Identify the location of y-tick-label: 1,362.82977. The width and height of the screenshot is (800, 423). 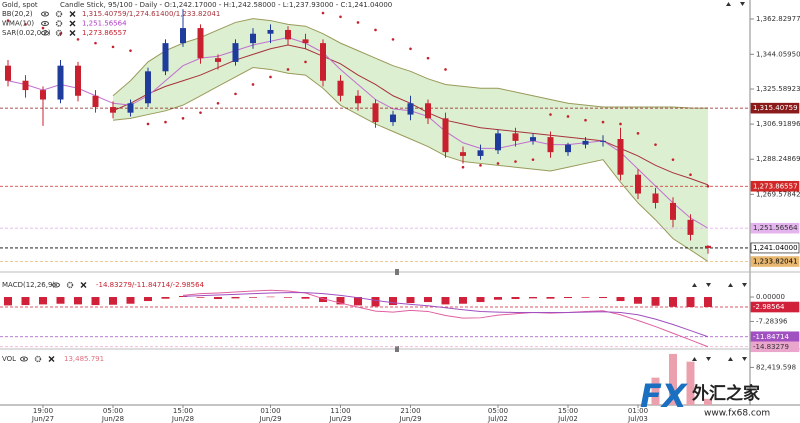
(778, 19).